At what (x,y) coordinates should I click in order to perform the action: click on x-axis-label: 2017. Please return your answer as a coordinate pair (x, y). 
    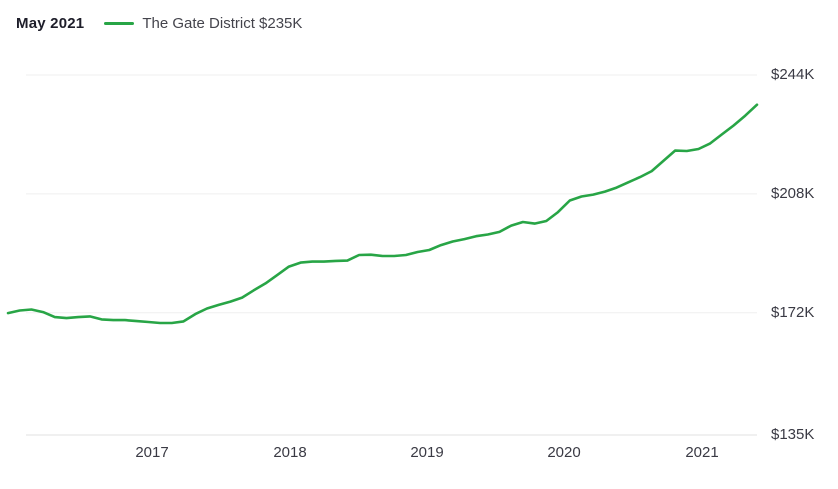
    Looking at the image, I should click on (152, 452).